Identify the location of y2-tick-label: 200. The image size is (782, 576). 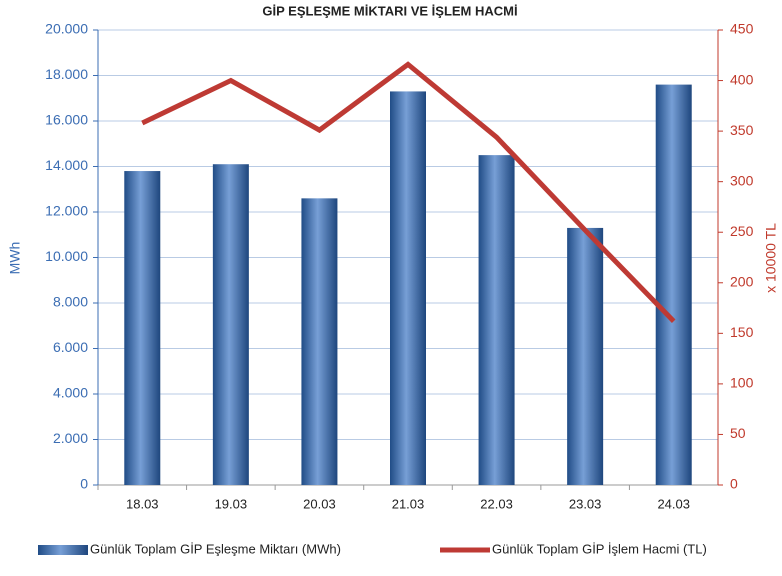
(742, 281).